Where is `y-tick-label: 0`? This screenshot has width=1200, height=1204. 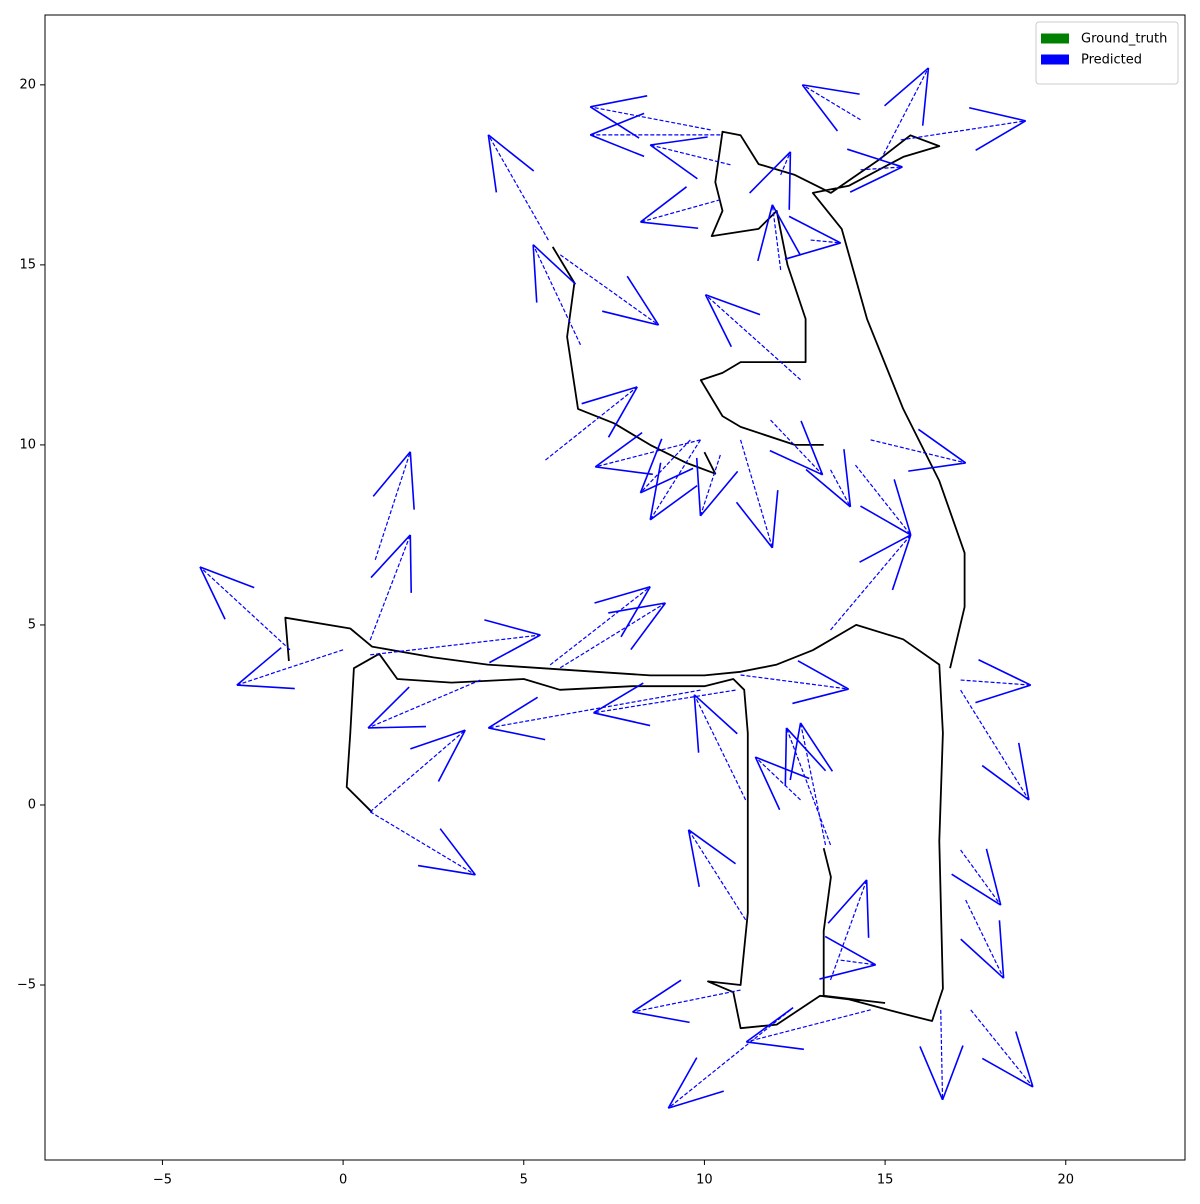 y-tick-label: 0 is located at coordinates (32, 804).